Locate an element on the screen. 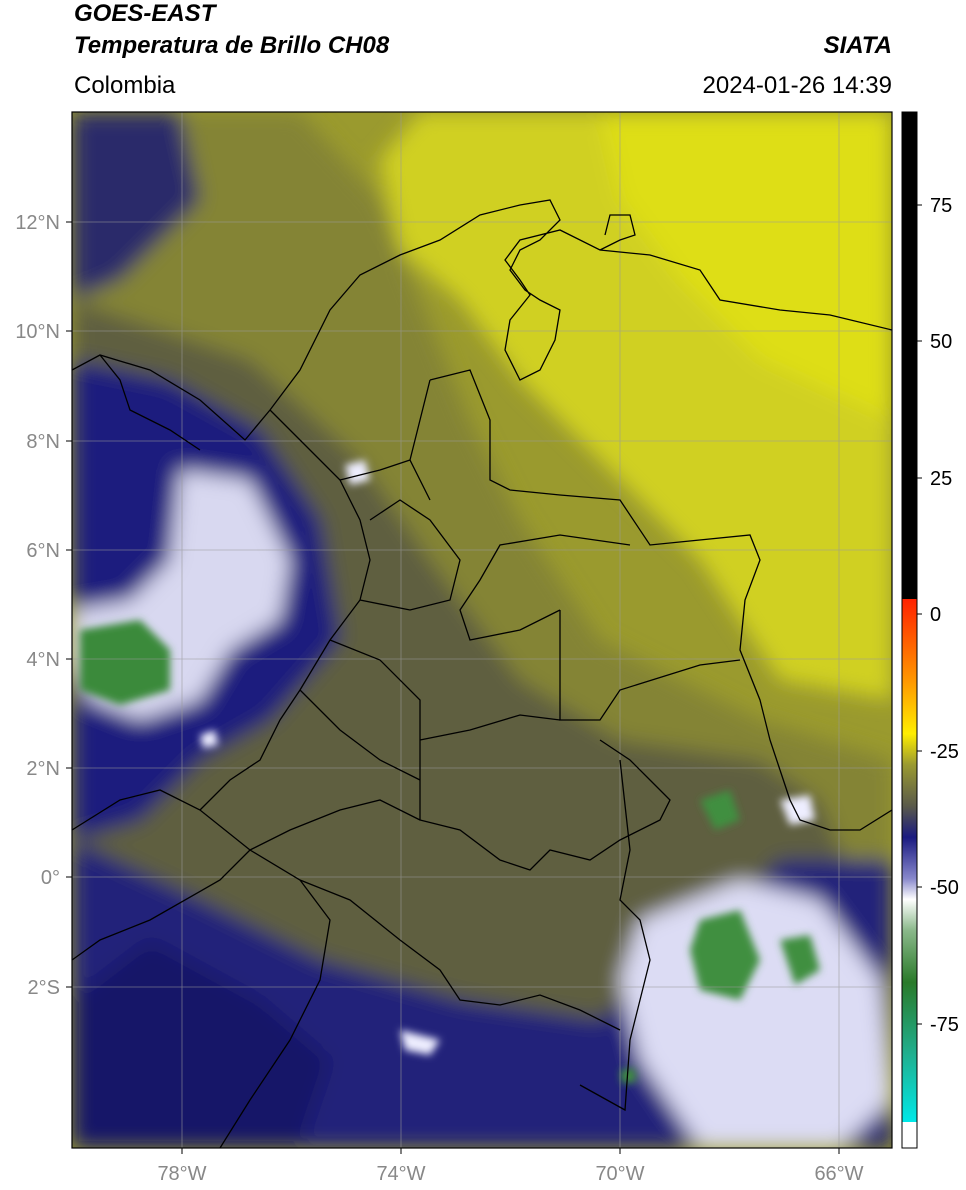 This screenshot has height=1190, width=966. colorbar-tick: -25 is located at coordinates (944, 752).